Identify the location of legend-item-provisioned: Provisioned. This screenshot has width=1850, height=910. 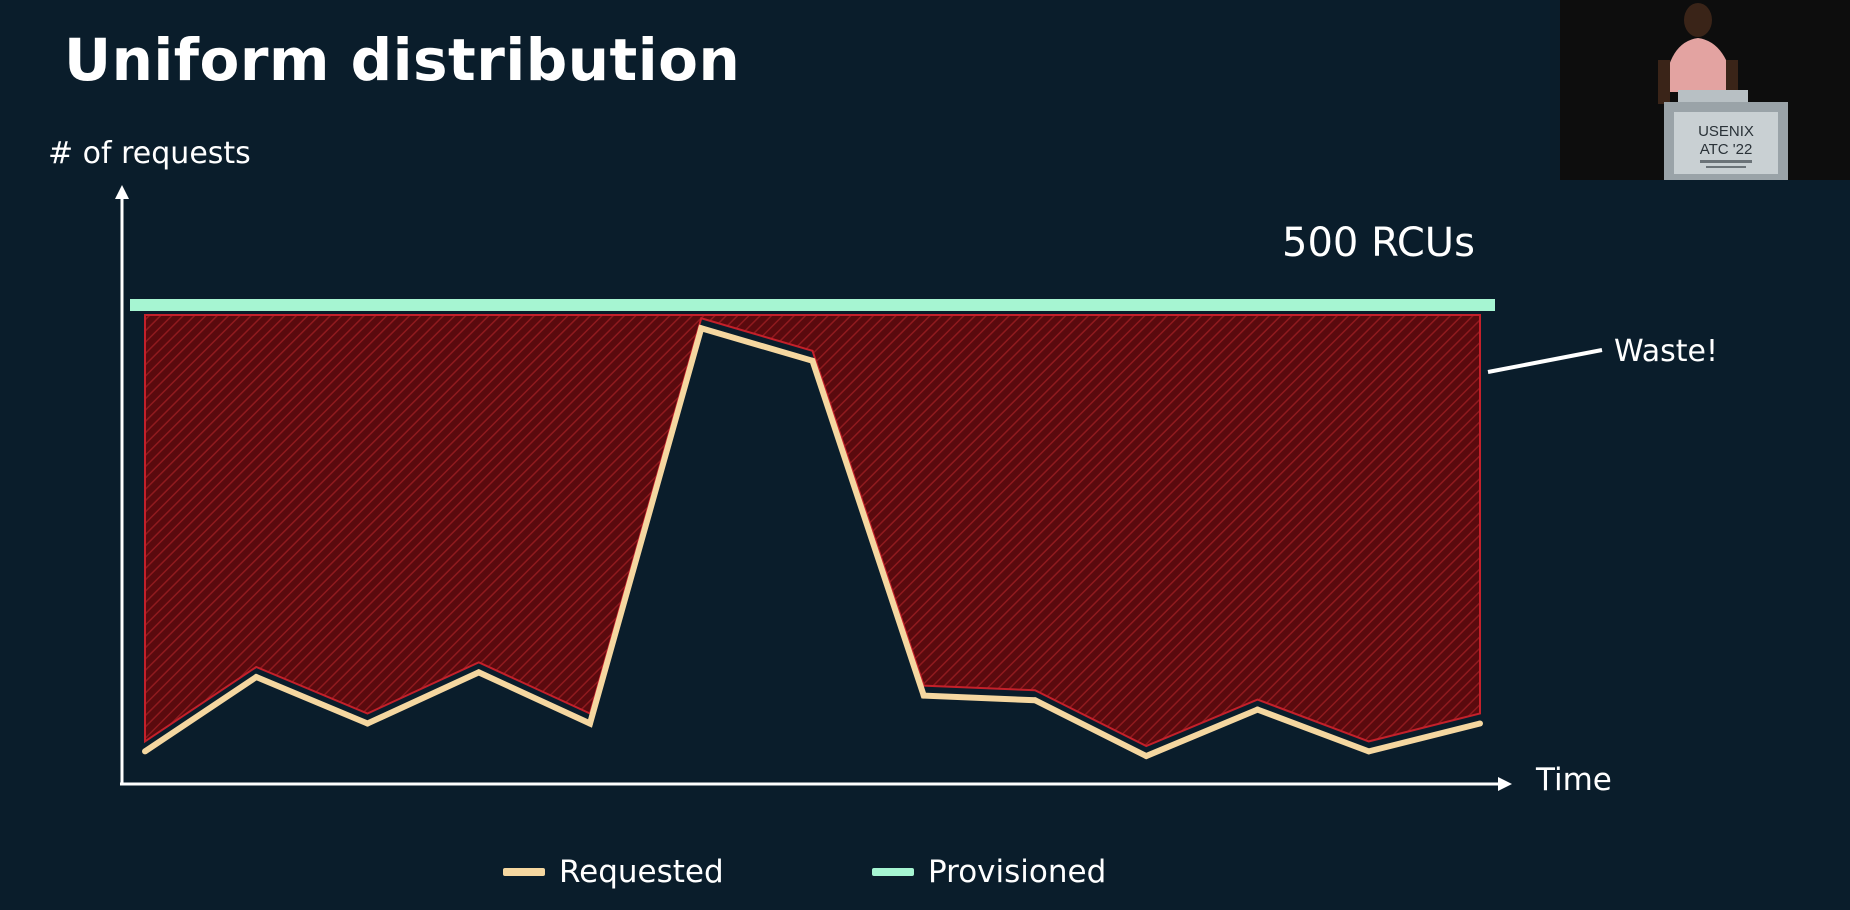
(989, 872).